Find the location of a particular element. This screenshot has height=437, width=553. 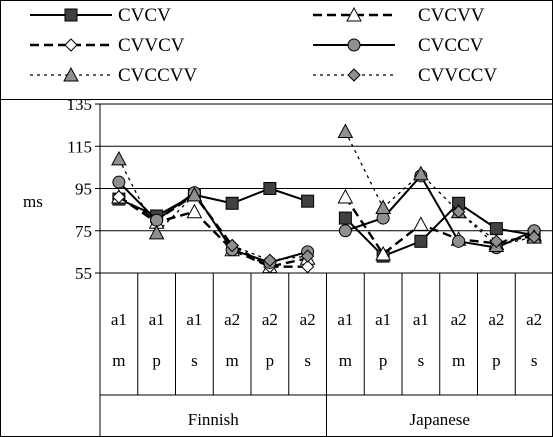

y-tick-label: 95 is located at coordinates (83, 189).